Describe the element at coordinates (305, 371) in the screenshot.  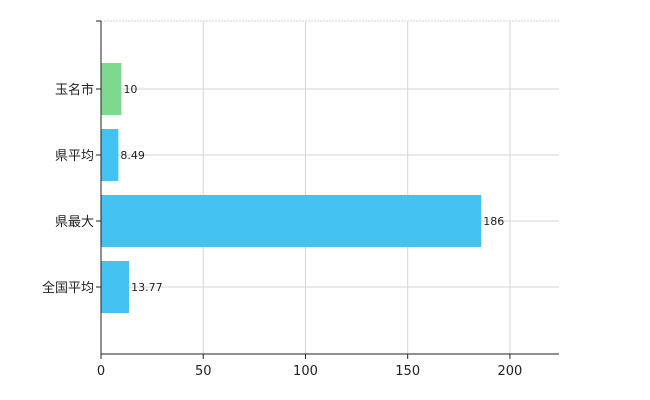
I see `x-tick-label: 100` at that location.